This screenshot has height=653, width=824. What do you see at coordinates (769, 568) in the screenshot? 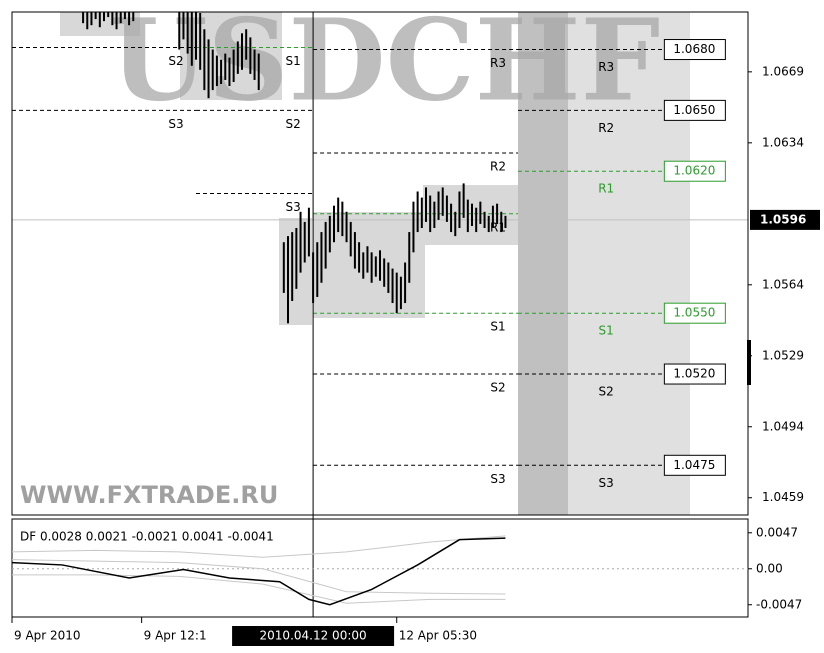
I see `y-tick-label: 0.00` at bounding box center [769, 568].